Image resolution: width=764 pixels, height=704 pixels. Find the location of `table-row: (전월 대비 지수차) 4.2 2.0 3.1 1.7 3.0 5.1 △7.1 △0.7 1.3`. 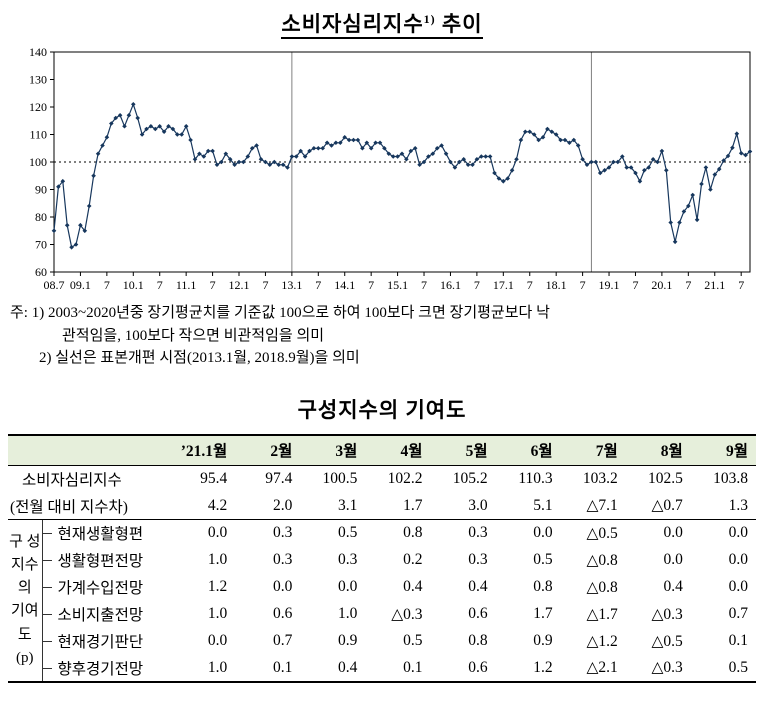

table-row: (전월 대비 지수차) 4.2 2.0 3.1 1.7 3.0 5.1 △7.1 △0.7 1.3 is located at coordinates (382, 506).